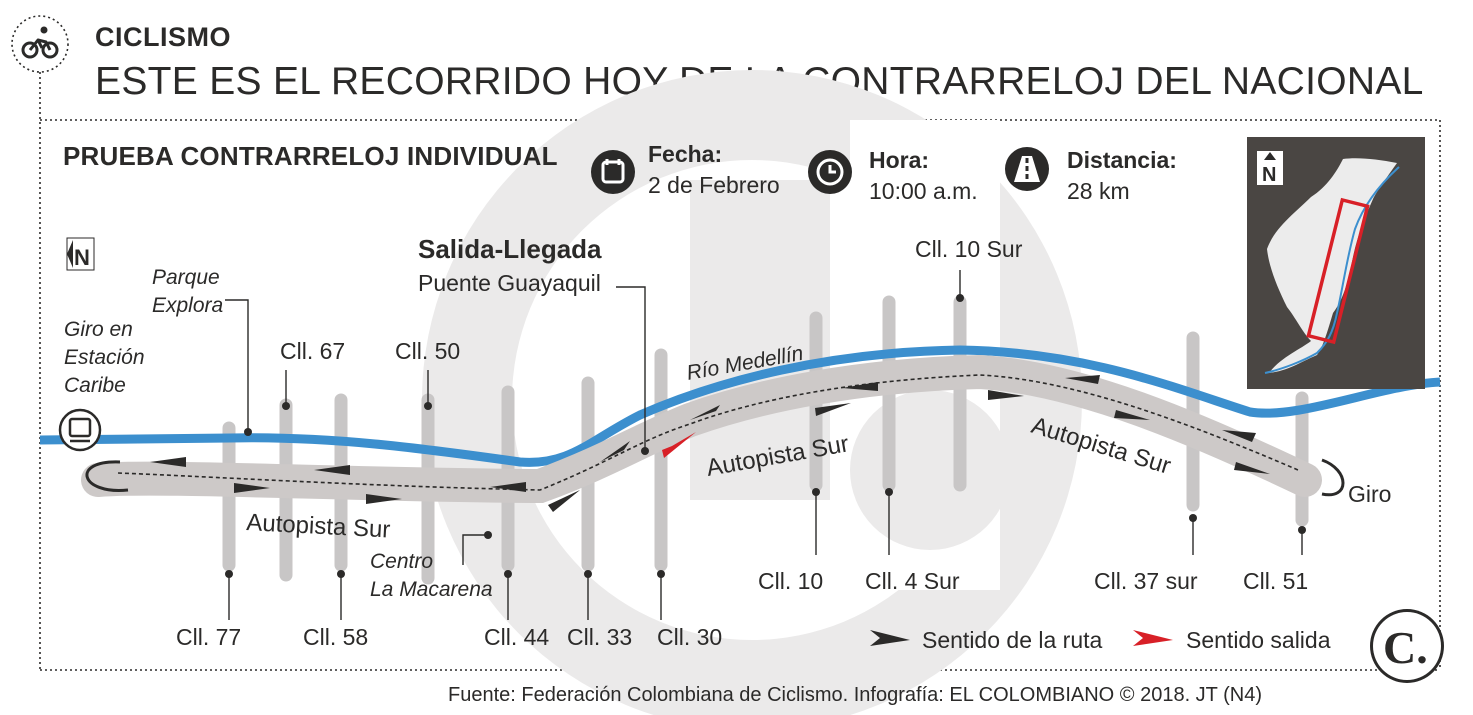 The height and width of the screenshot is (715, 1473). Describe the element at coordinates (318, 526) in the screenshot. I see `road-label-north: Autopista Sur` at that location.